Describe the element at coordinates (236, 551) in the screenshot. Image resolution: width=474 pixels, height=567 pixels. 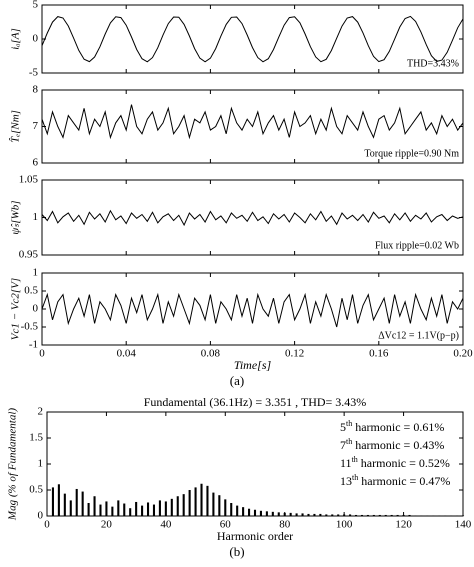
I see `caption: (b)` at that location.